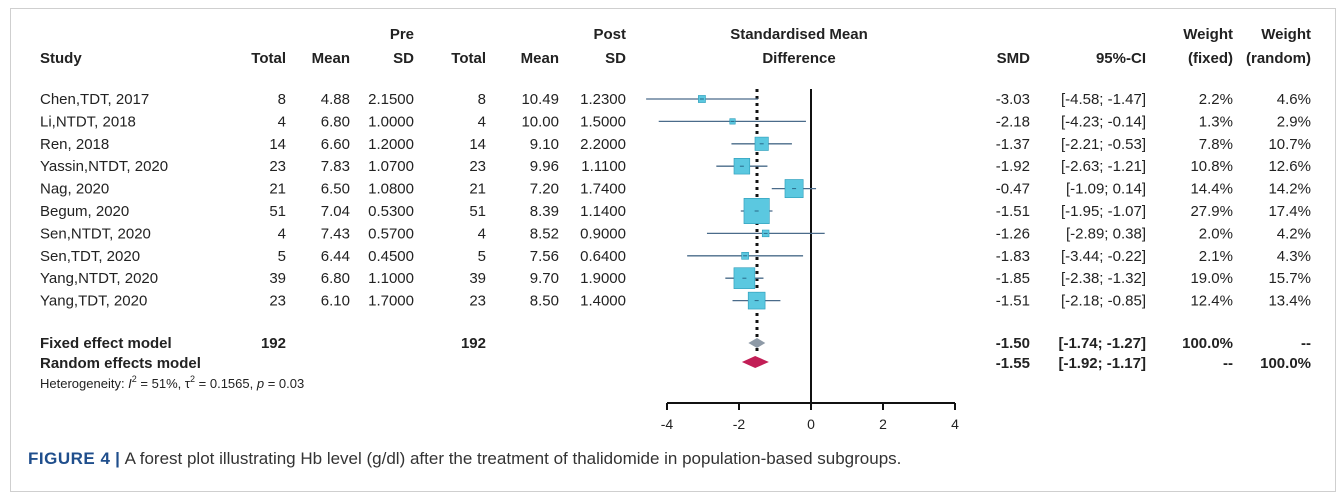 This screenshot has width=1342, height=500. What do you see at coordinates (1211, 189) in the screenshot?
I see `cell-weight-fixed: 14.4%` at bounding box center [1211, 189].